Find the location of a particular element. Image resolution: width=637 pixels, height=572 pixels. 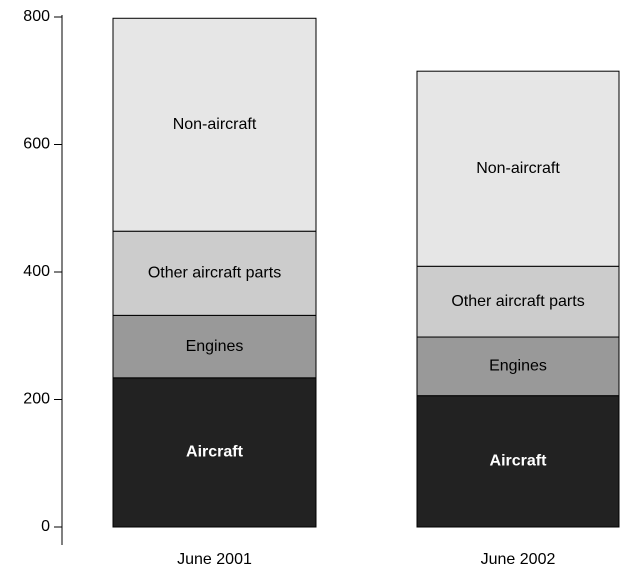

y-tick-label: 0 is located at coordinates (45, 526).